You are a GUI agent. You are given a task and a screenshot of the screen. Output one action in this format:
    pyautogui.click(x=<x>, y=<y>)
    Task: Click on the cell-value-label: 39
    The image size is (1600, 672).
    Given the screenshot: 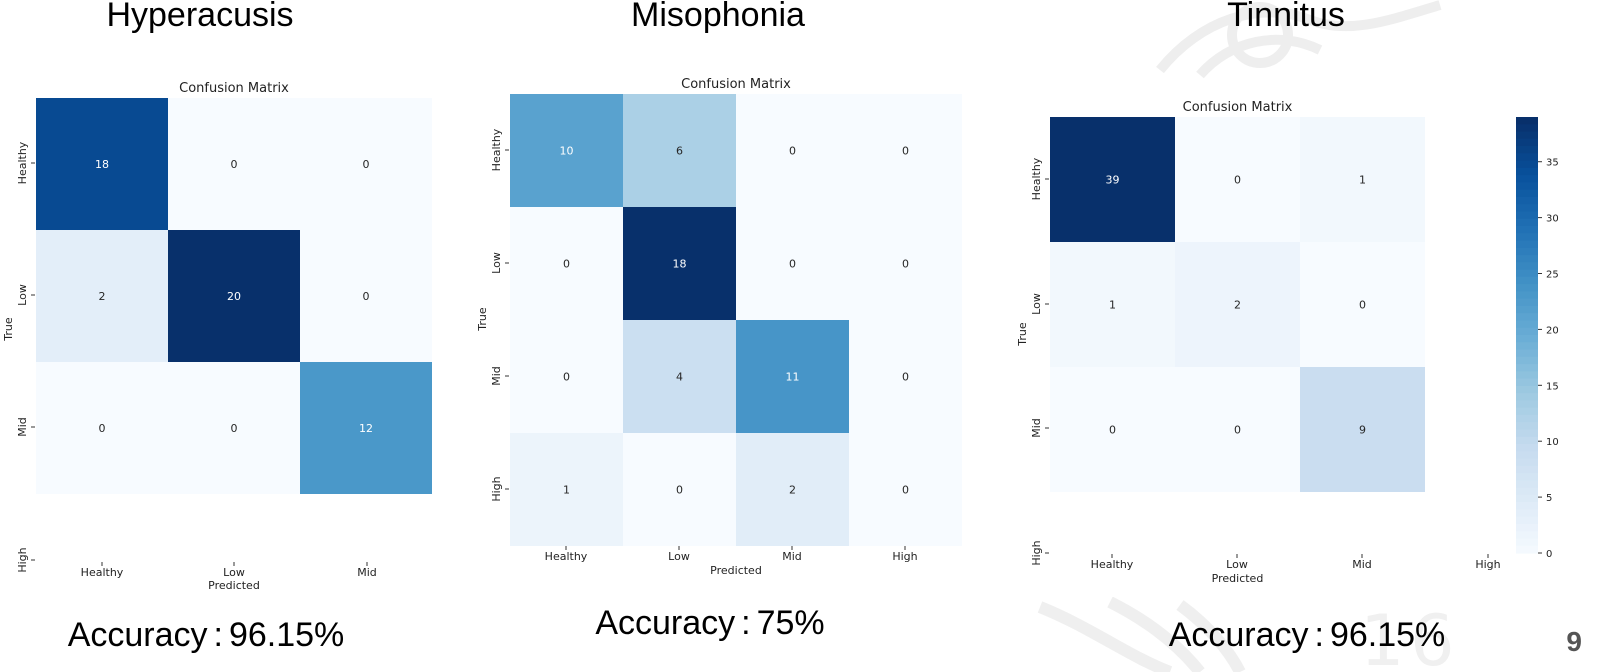 What is the action you would take?
    pyautogui.click(x=1113, y=180)
    